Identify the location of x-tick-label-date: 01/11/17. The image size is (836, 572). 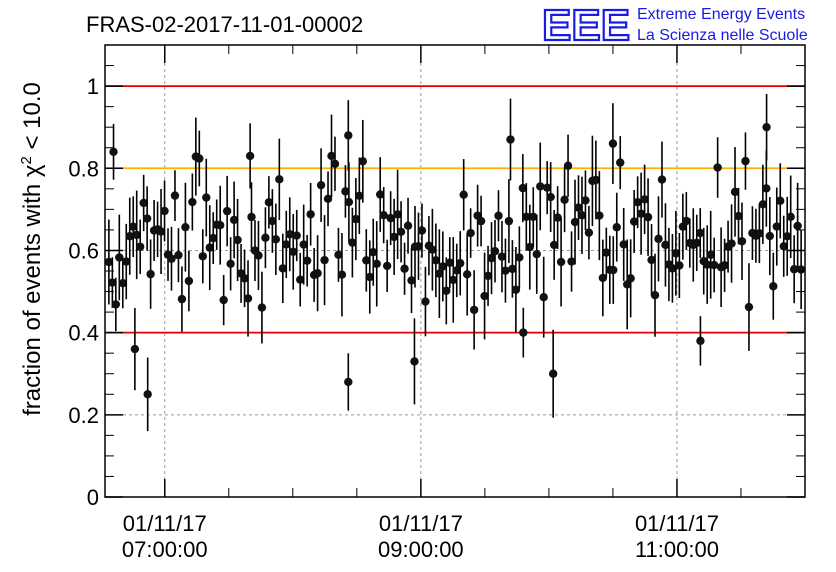
(165, 523).